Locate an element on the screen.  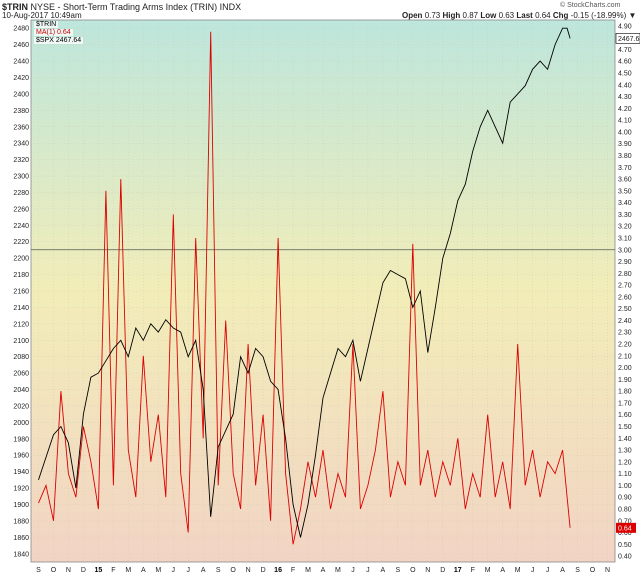
right-tick-label: 1.60 is located at coordinates (625, 415).